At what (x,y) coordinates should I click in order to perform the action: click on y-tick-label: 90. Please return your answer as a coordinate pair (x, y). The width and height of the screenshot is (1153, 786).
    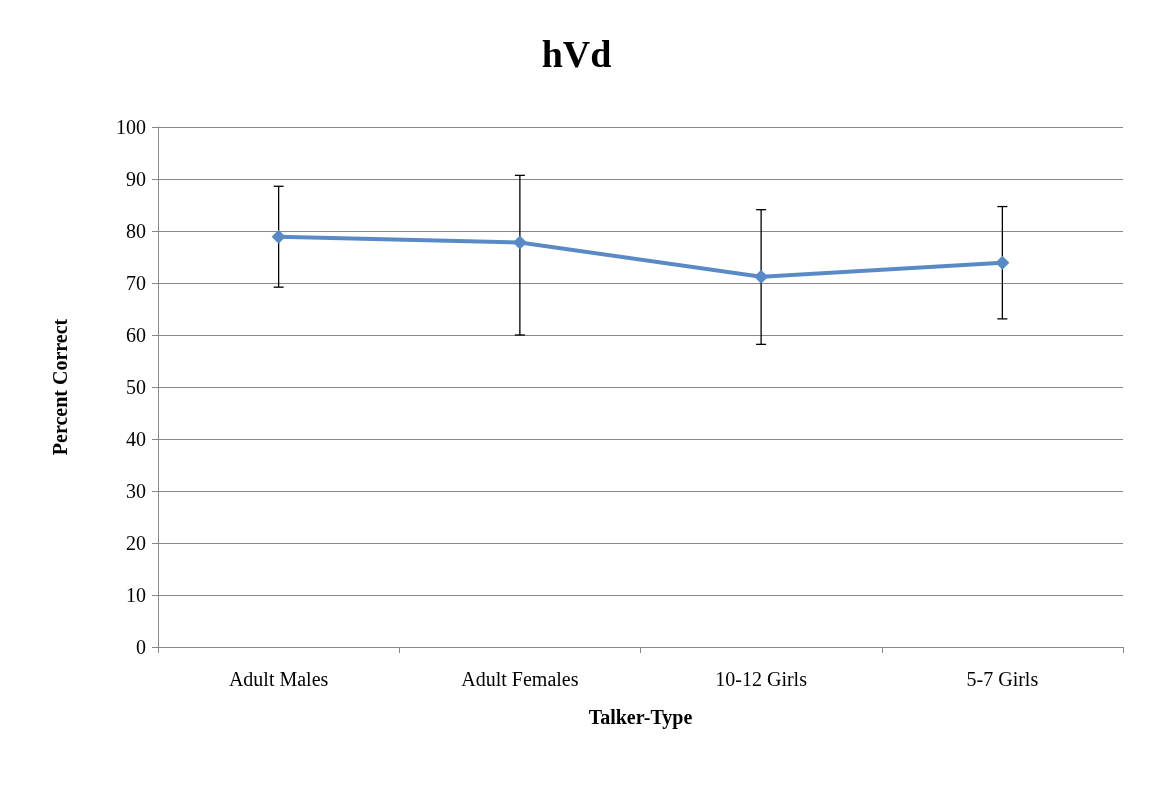
    Looking at the image, I should click on (136, 179).